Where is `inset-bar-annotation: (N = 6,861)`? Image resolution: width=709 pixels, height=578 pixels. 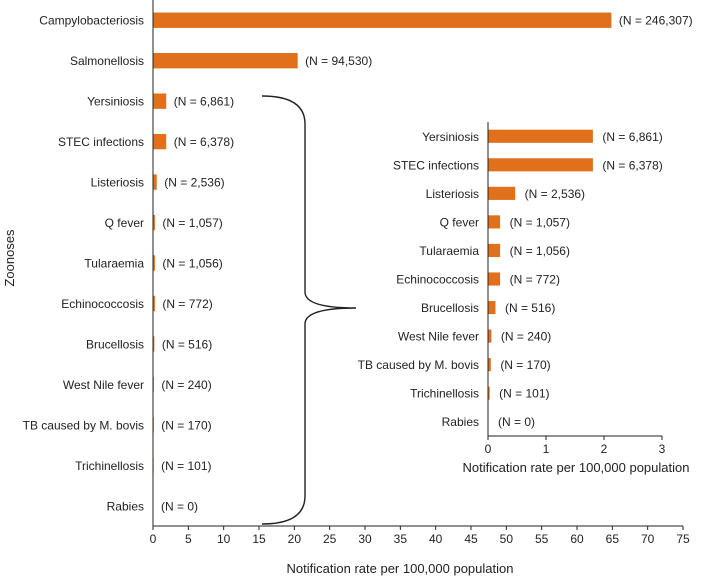
inset-bar-annotation: (N = 6,861) is located at coordinates (632, 137).